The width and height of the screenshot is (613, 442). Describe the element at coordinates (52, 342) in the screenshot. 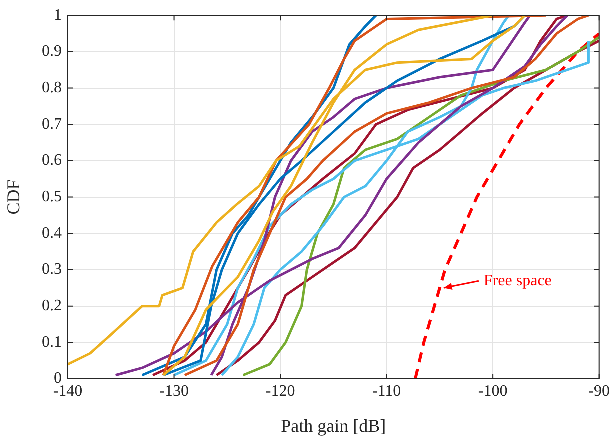

I see `y-tick-label: 0.1` at that location.